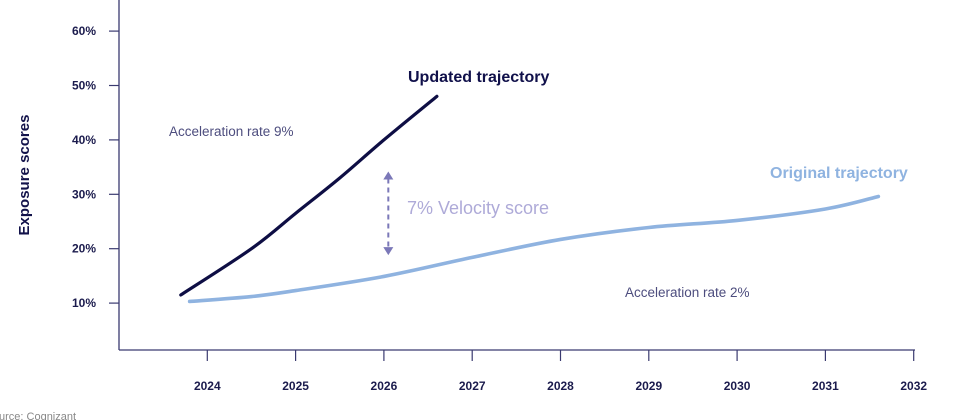 The width and height of the screenshot is (960, 420). What do you see at coordinates (560, 386) in the screenshot?
I see `x-tick-label: 2028` at bounding box center [560, 386].